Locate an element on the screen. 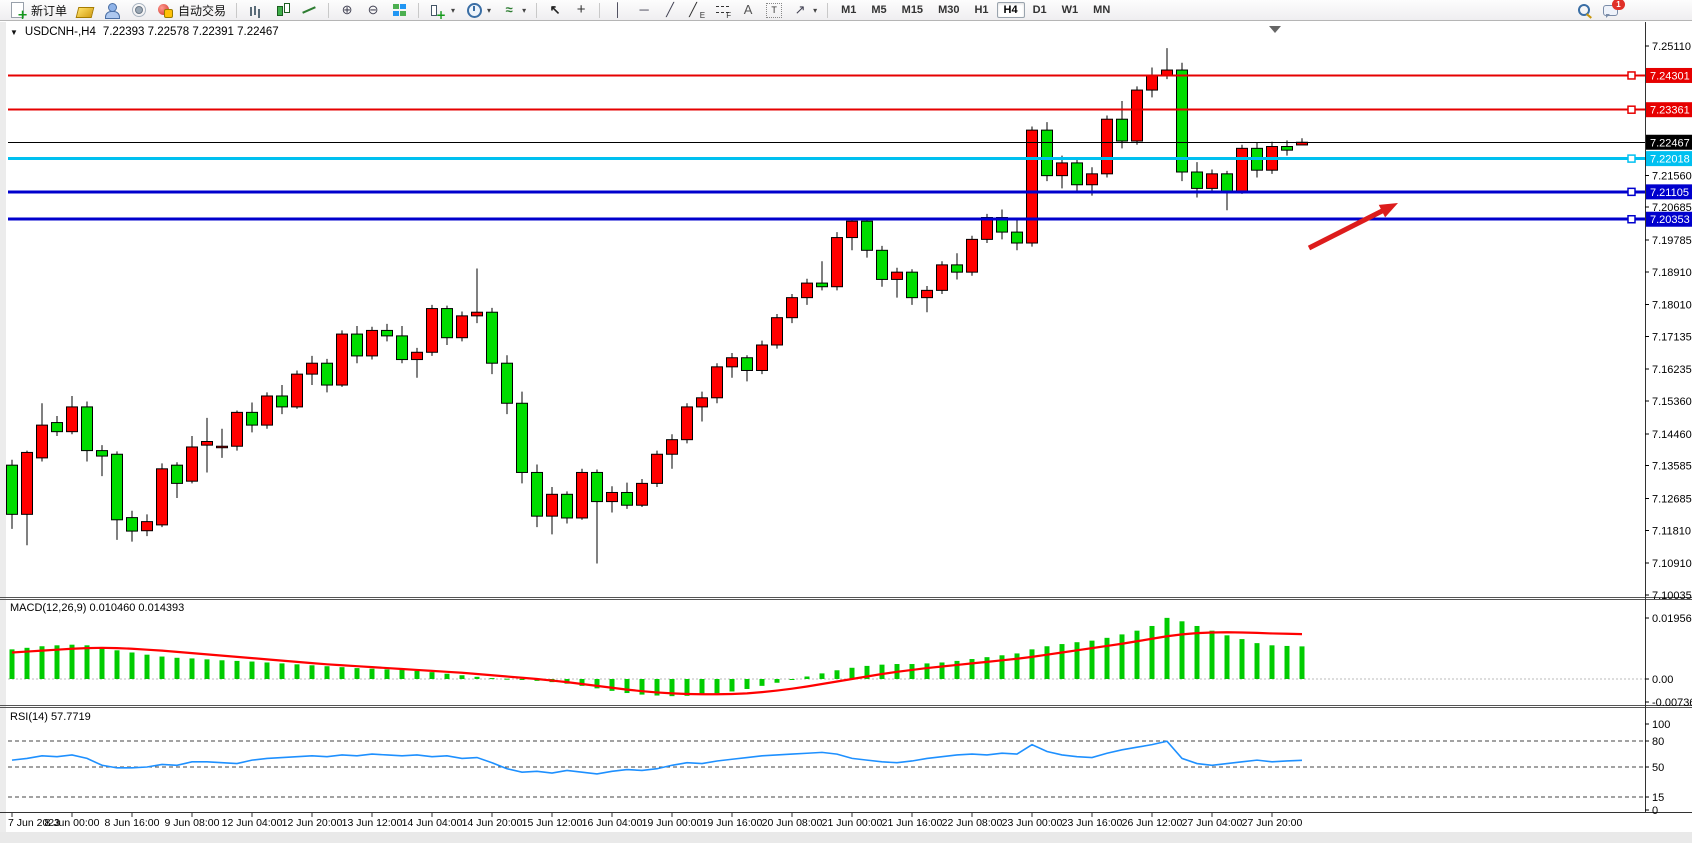 This screenshot has height=843, width=1692. time-label: 19 Jun 00:00 is located at coordinates (672, 823).